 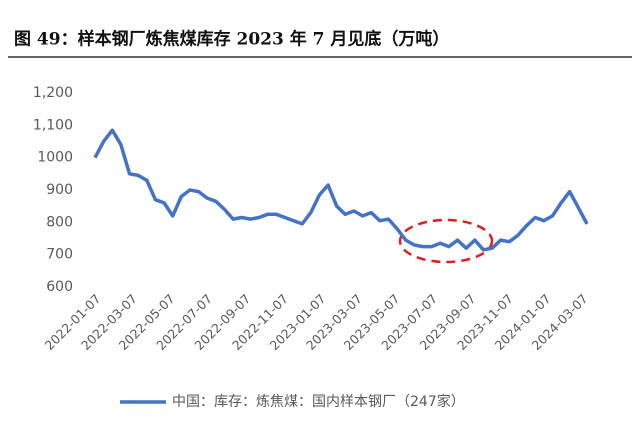 What do you see at coordinates (318, 401) in the screenshot?
I see `legend-label: 中国：库存：炼焦煤：国内样本钢厂（247家）` at bounding box center [318, 401].